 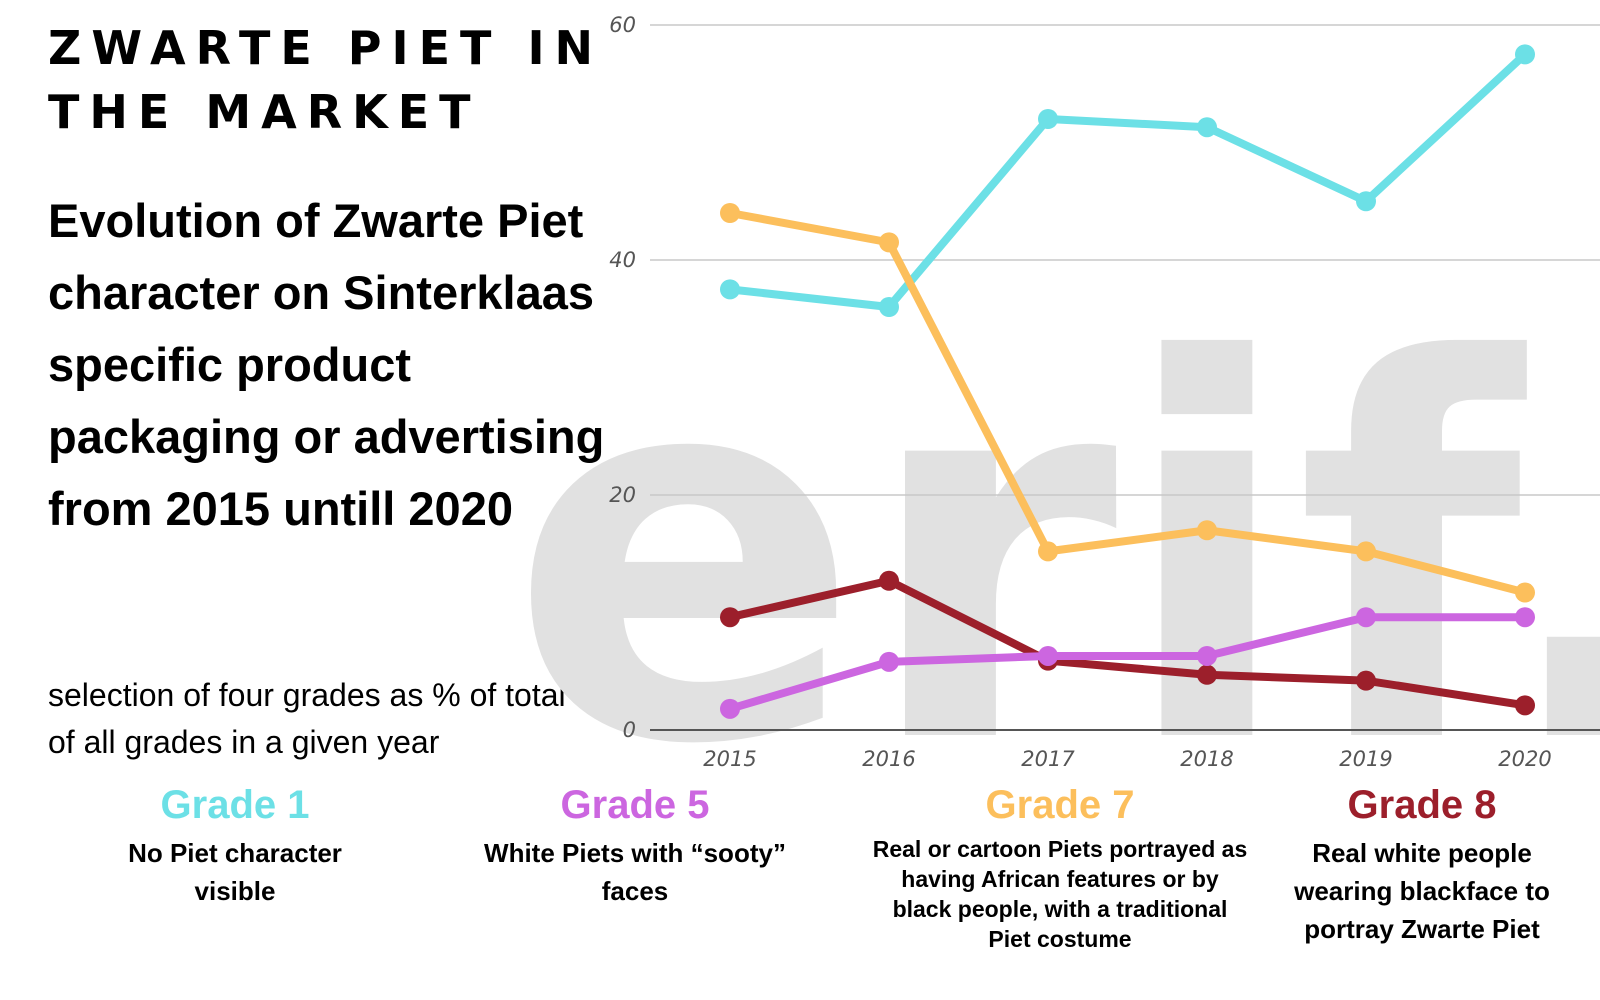 I want to click on legend-grade-5: Grade 5 White Piets with “sooty” faces, so click(x=635, y=846).